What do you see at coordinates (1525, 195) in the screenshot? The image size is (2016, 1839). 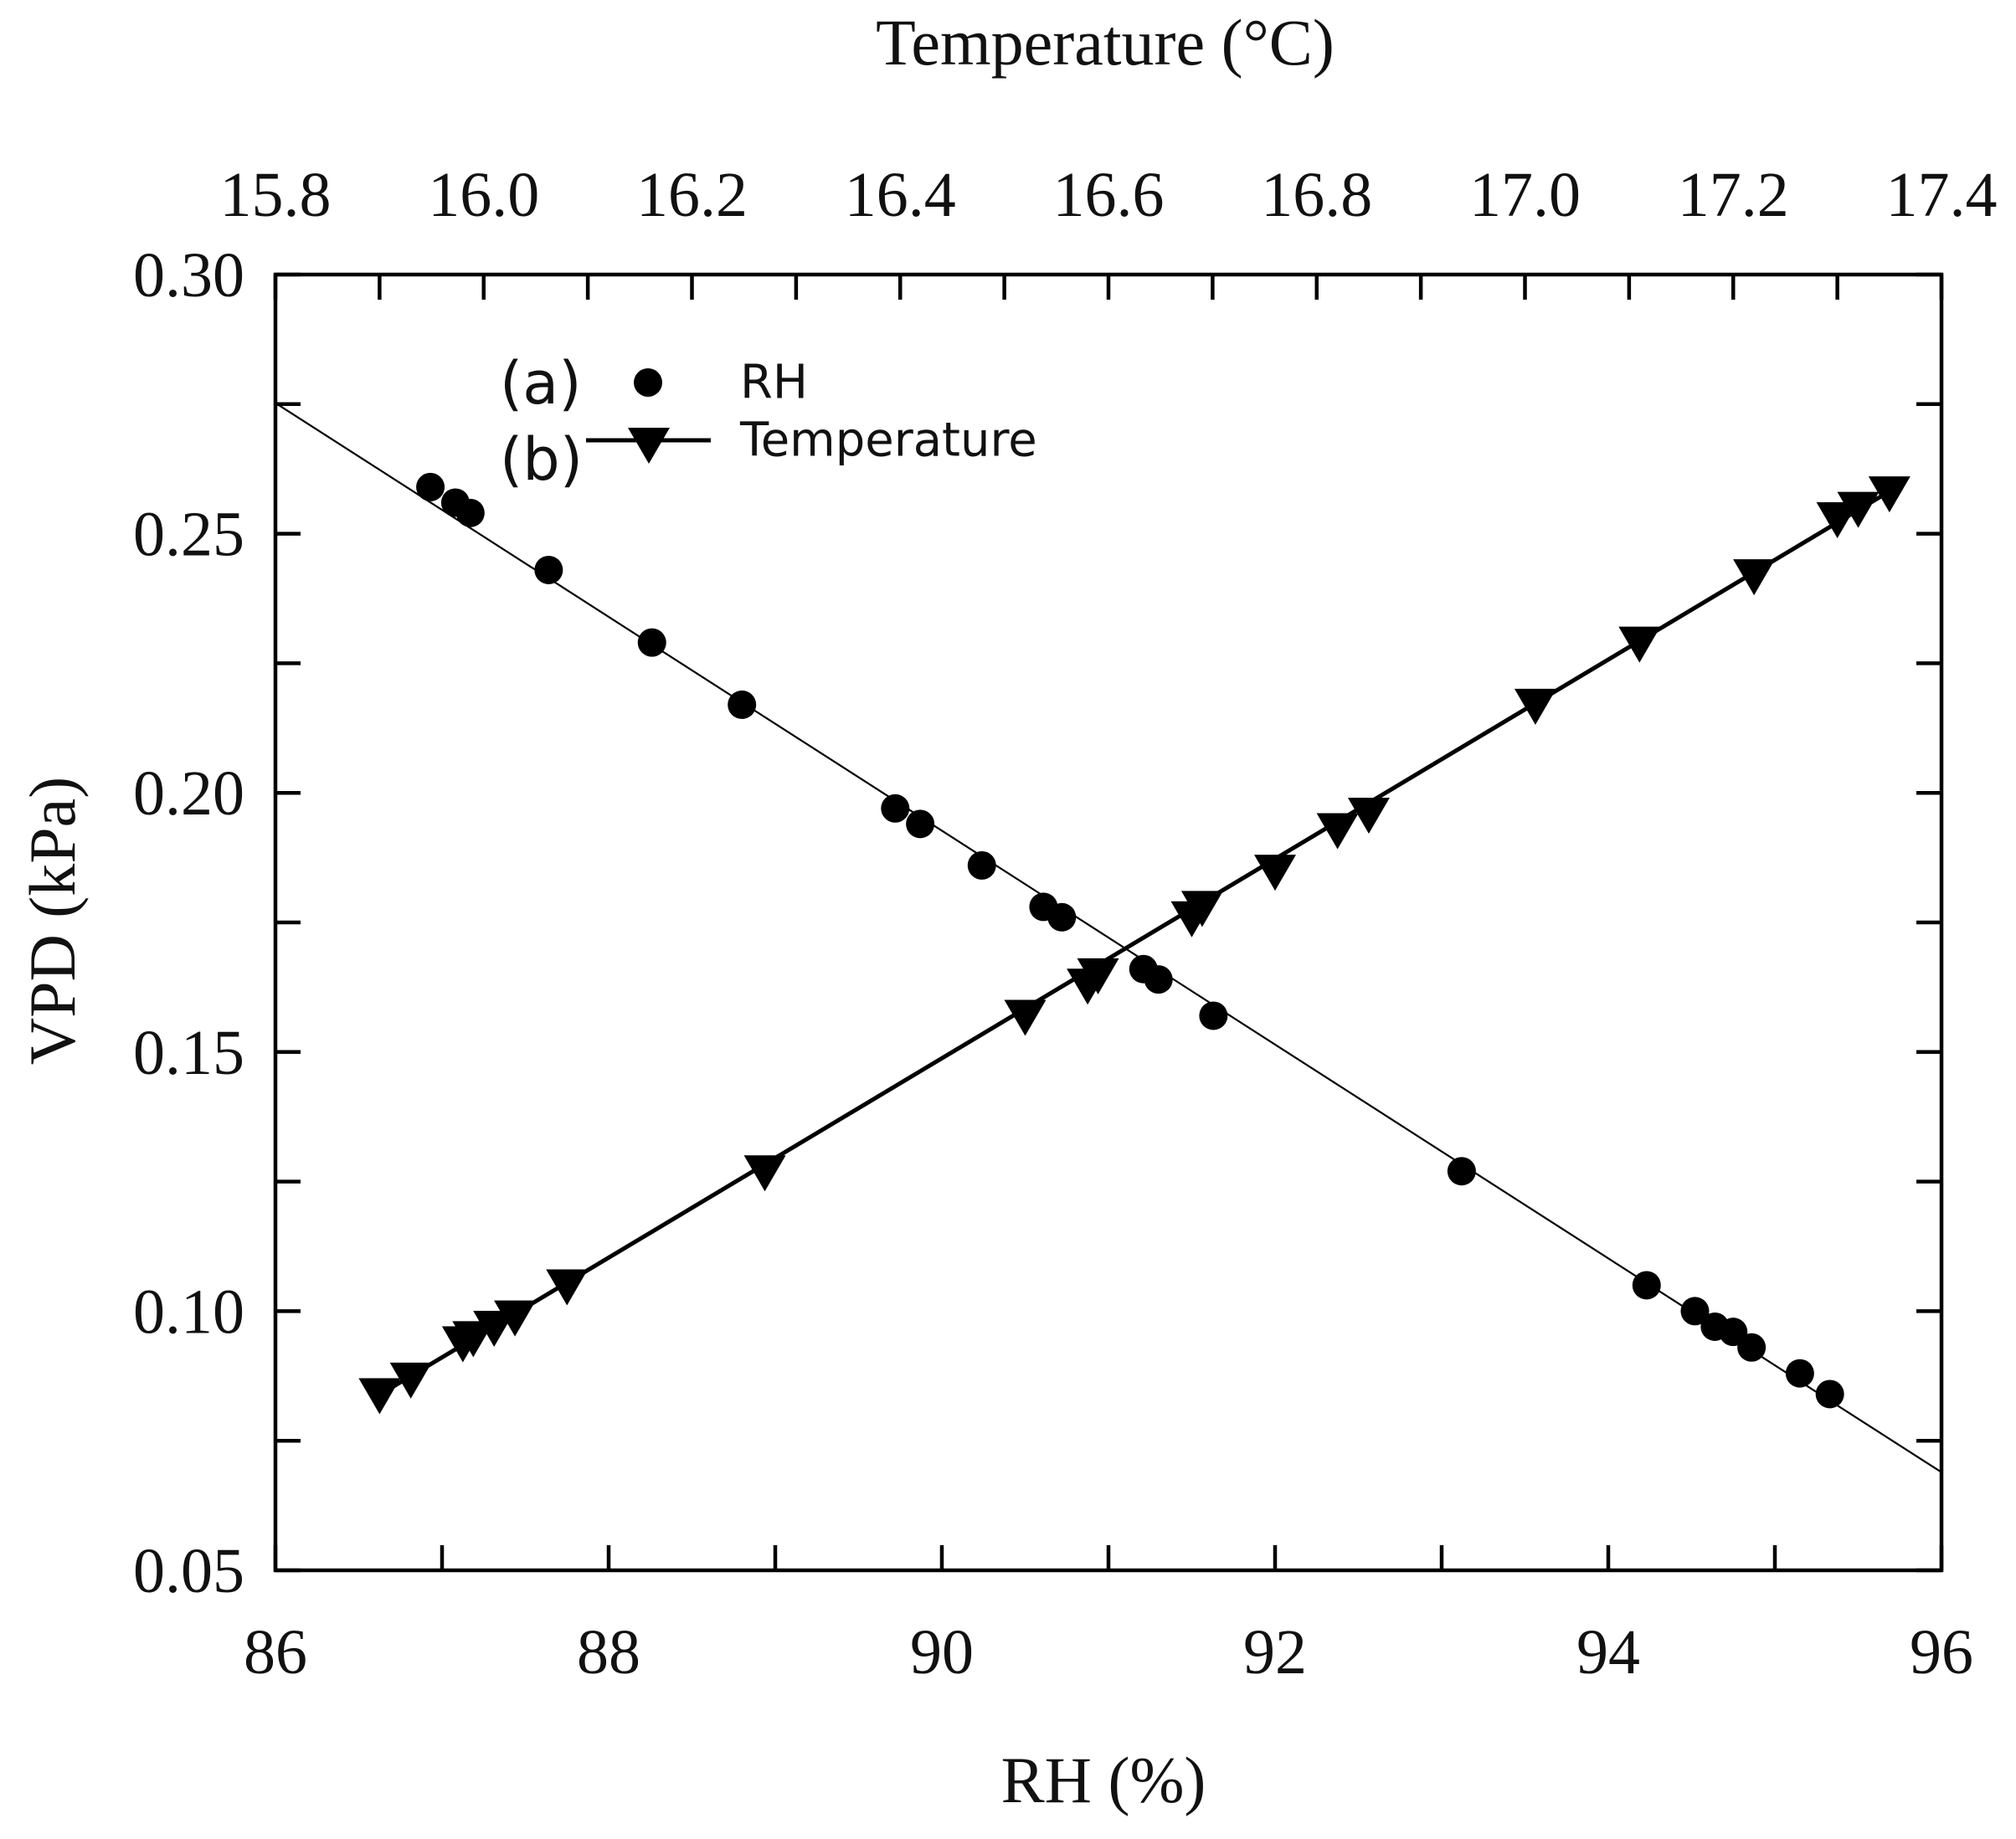 I see `top-tick-label: 17.0` at bounding box center [1525, 195].